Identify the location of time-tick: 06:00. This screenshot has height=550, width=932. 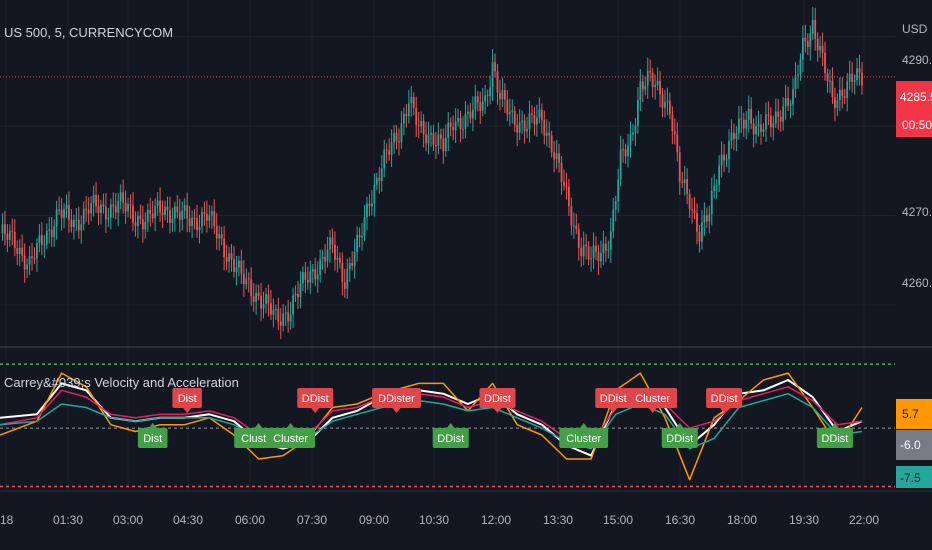
(250, 520).